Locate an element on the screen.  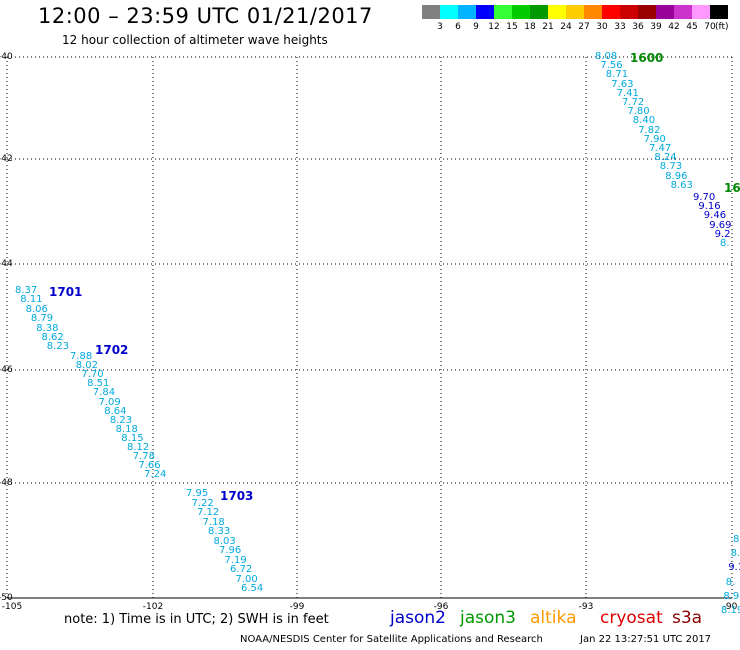
wave-height-value: 7.72 is located at coordinates (633, 102).